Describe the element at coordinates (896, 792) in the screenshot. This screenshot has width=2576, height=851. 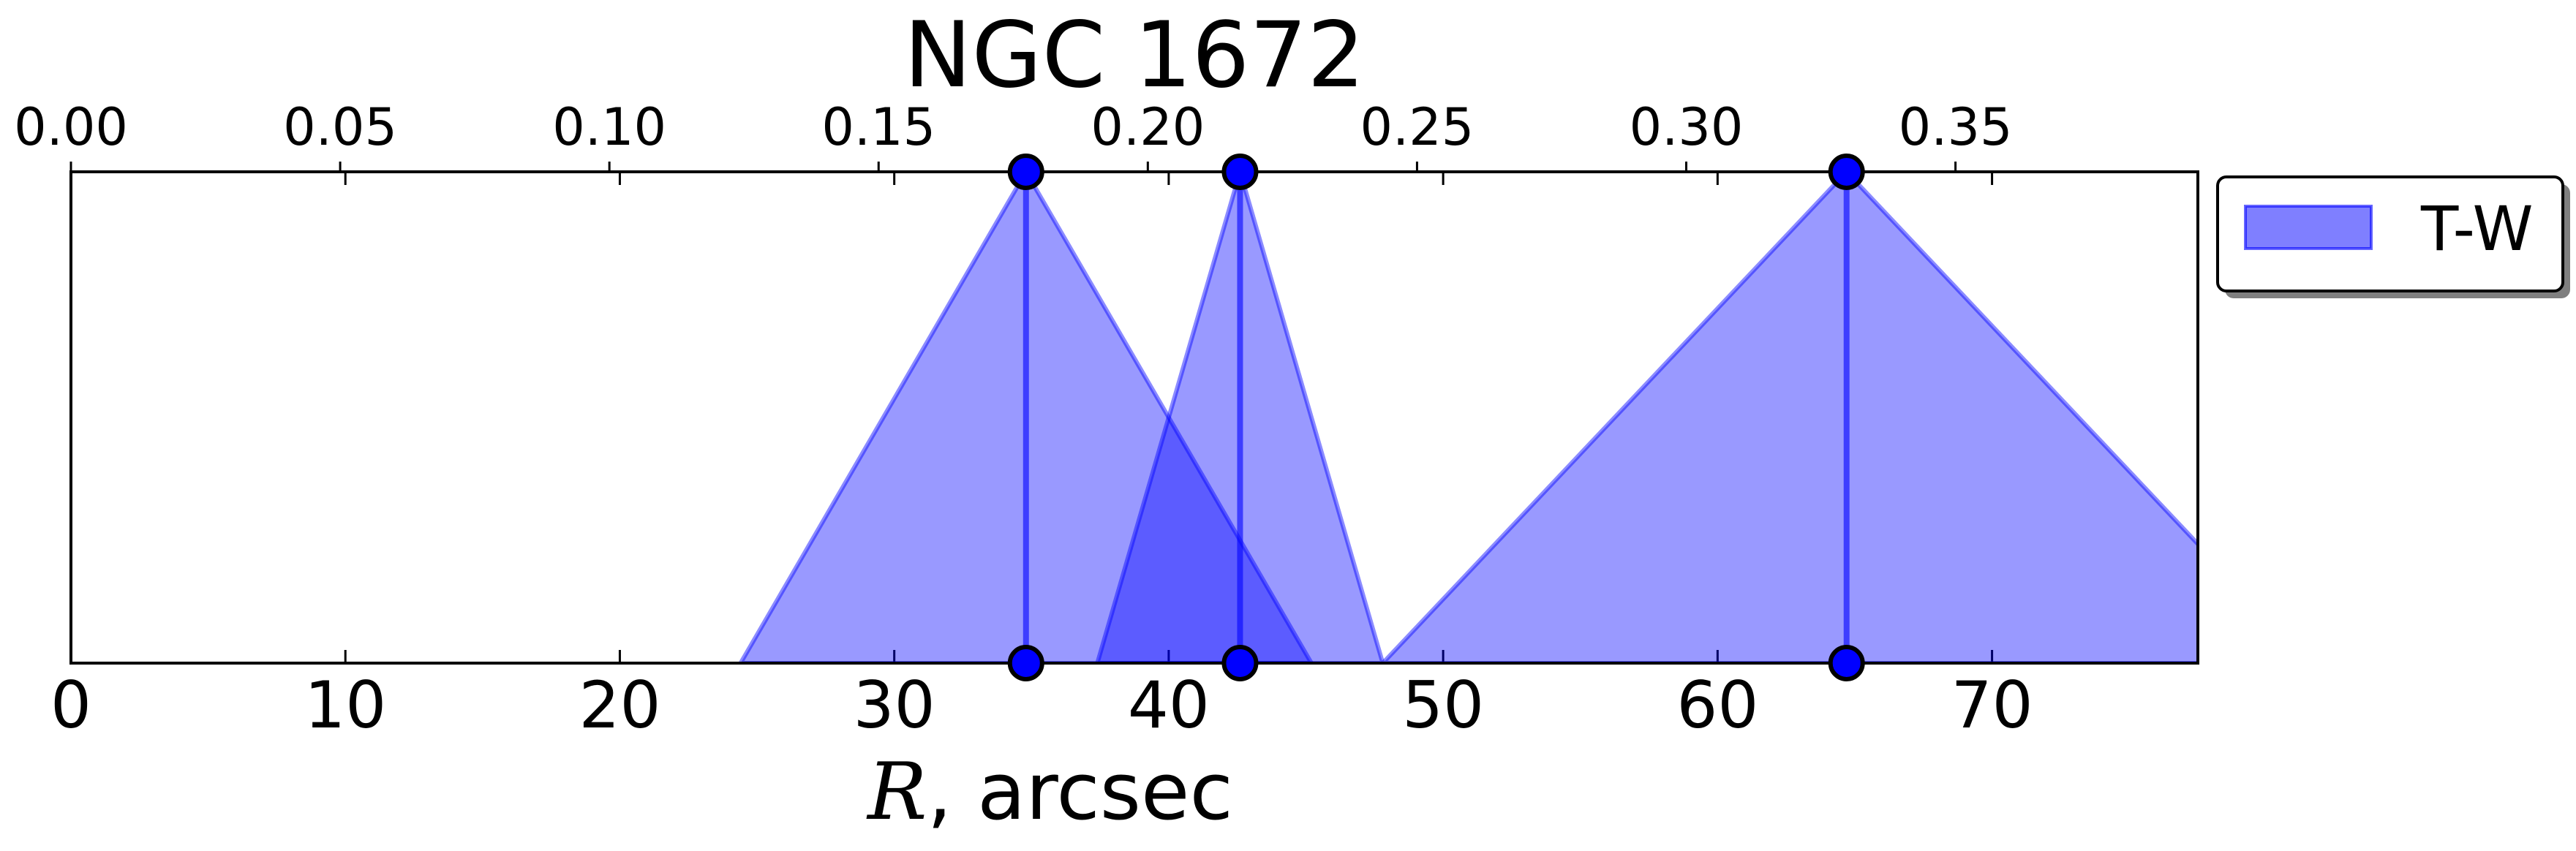
I see `x-axis-label-variable: R` at that location.